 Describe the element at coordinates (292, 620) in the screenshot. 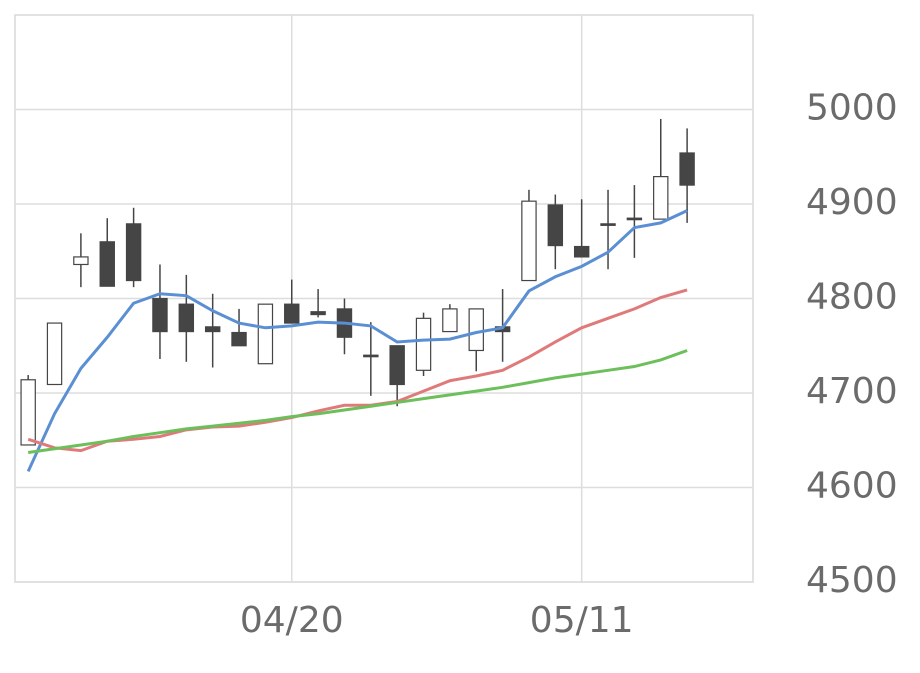

I see `x-tick-label: 04/20` at that location.